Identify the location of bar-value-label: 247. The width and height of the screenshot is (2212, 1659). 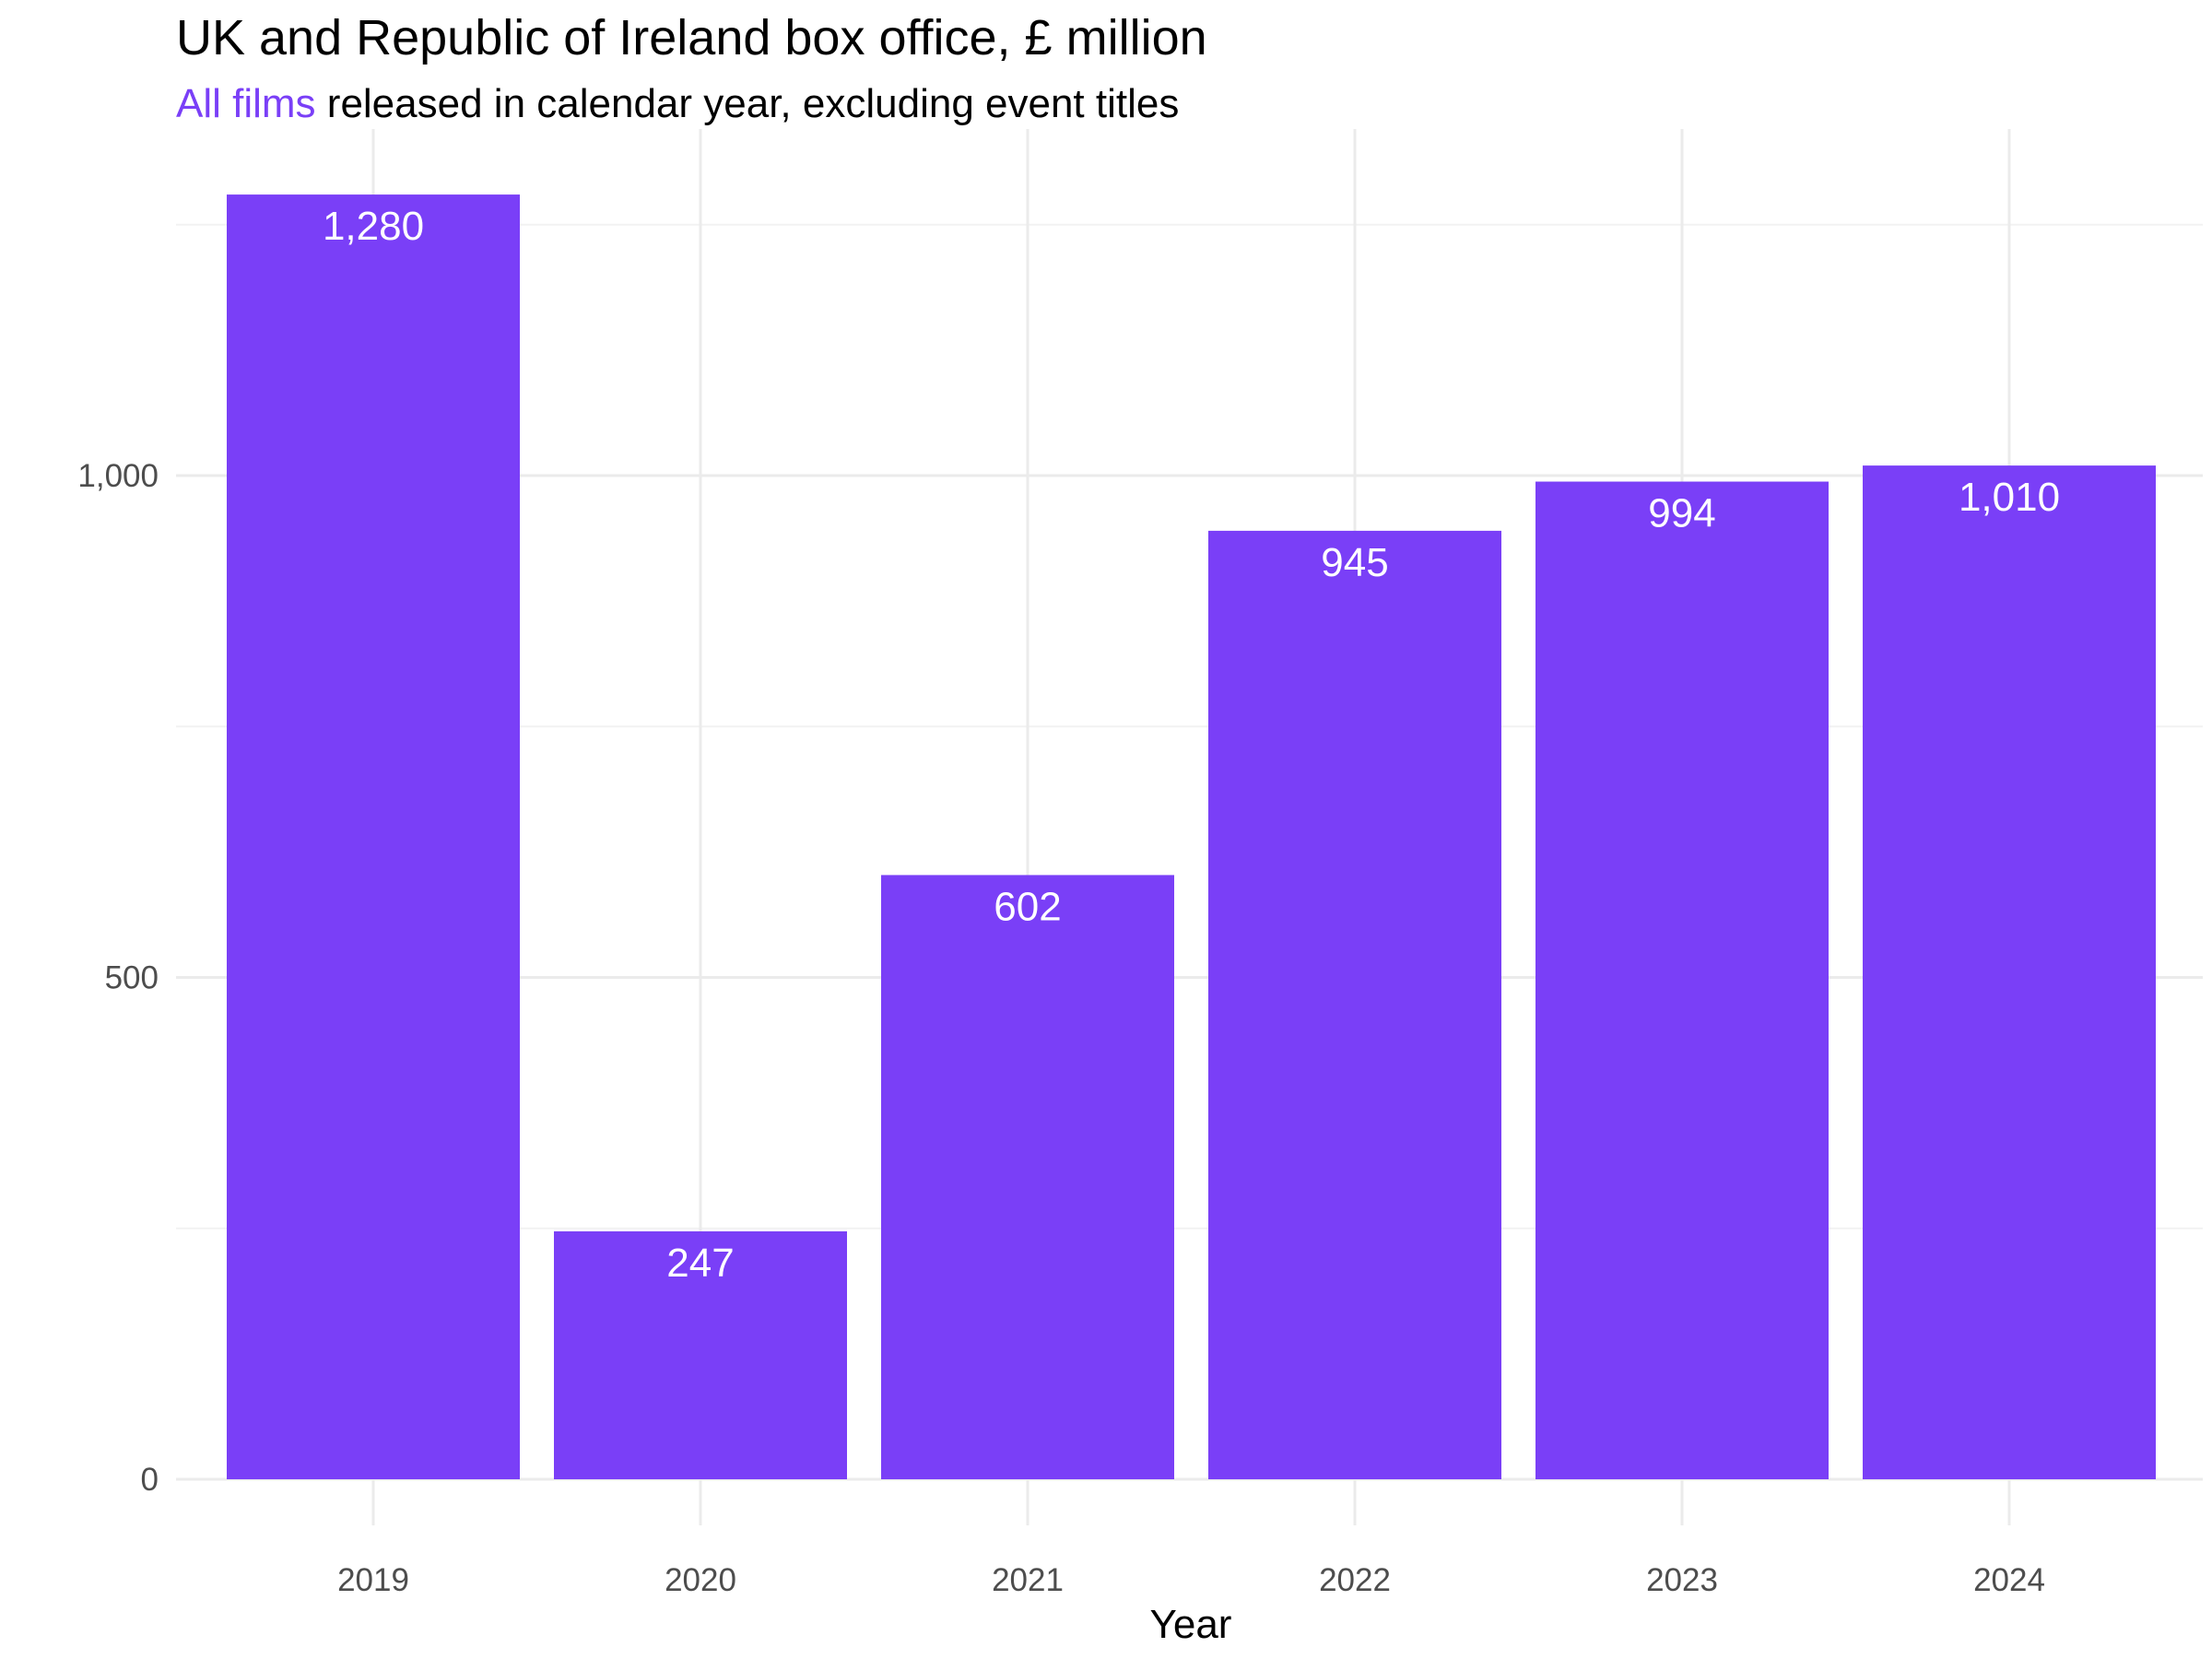
(700, 1263).